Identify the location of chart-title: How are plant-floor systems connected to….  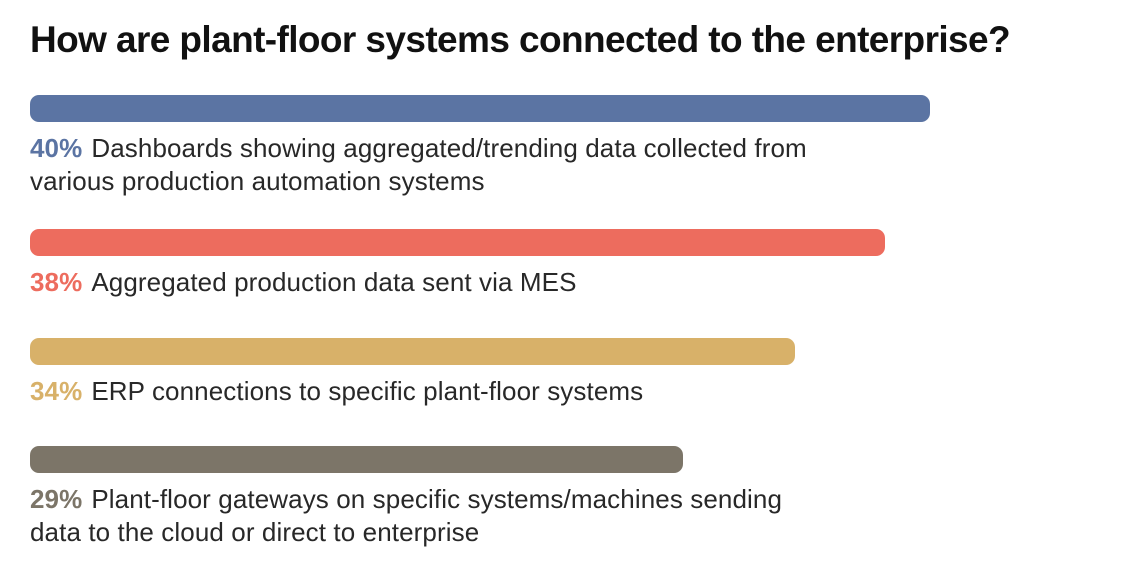
(520, 39).